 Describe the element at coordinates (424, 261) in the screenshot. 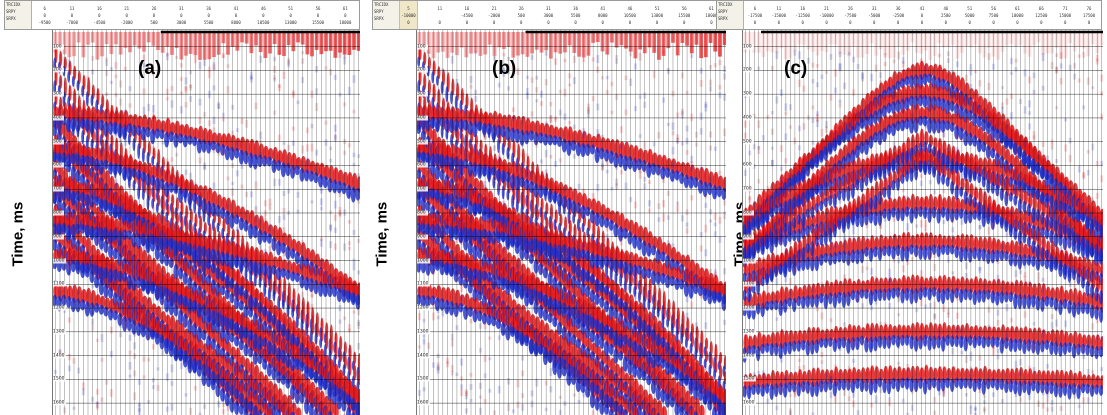

I see `time-tick-label: 1000` at that location.